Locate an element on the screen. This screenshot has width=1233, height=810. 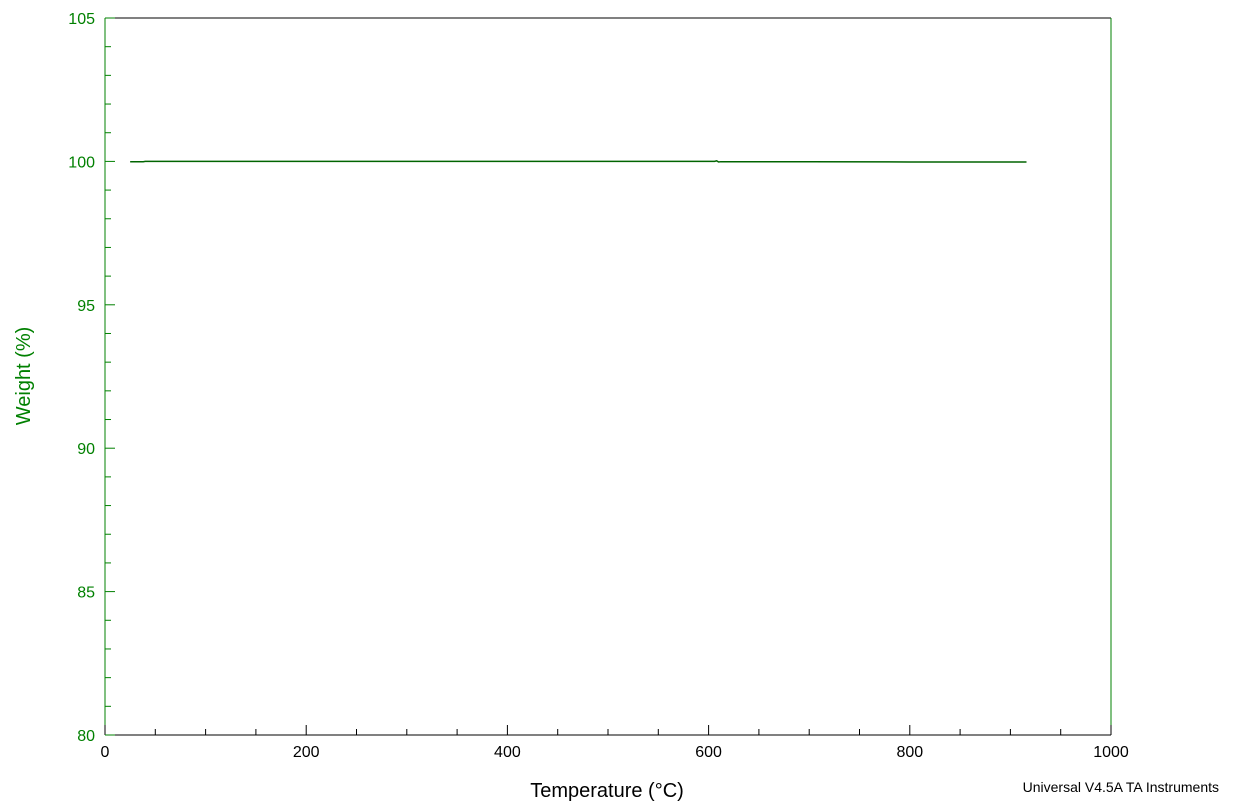
y-axis-title: Weight (%) is located at coordinates (24, 376).